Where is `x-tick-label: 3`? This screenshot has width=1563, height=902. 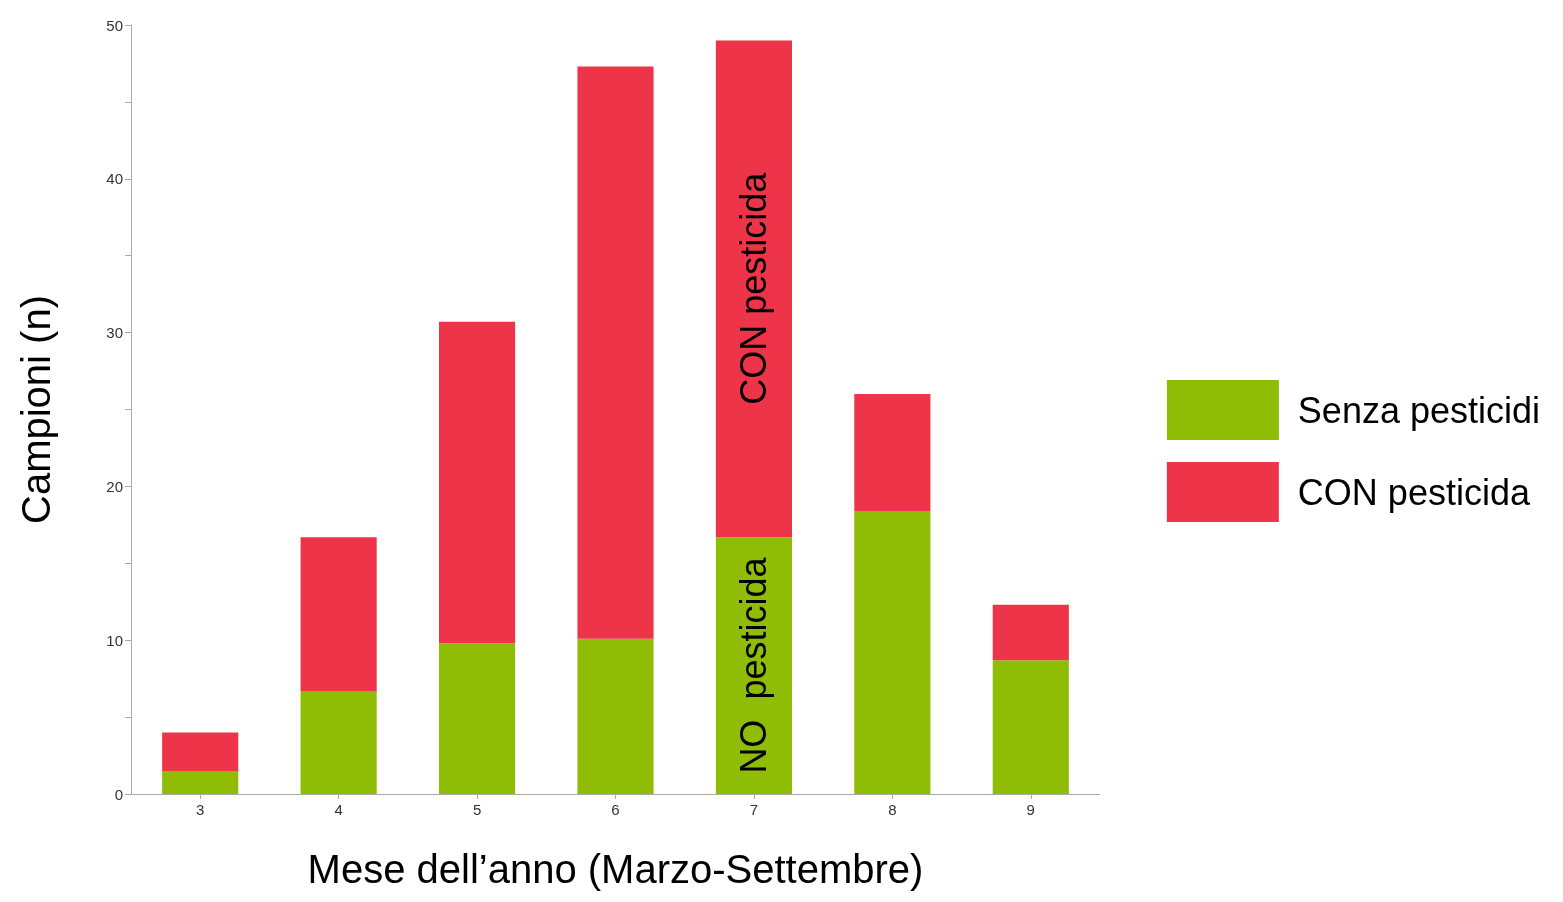
x-tick-label: 3 is located at coordinates (200, 809).